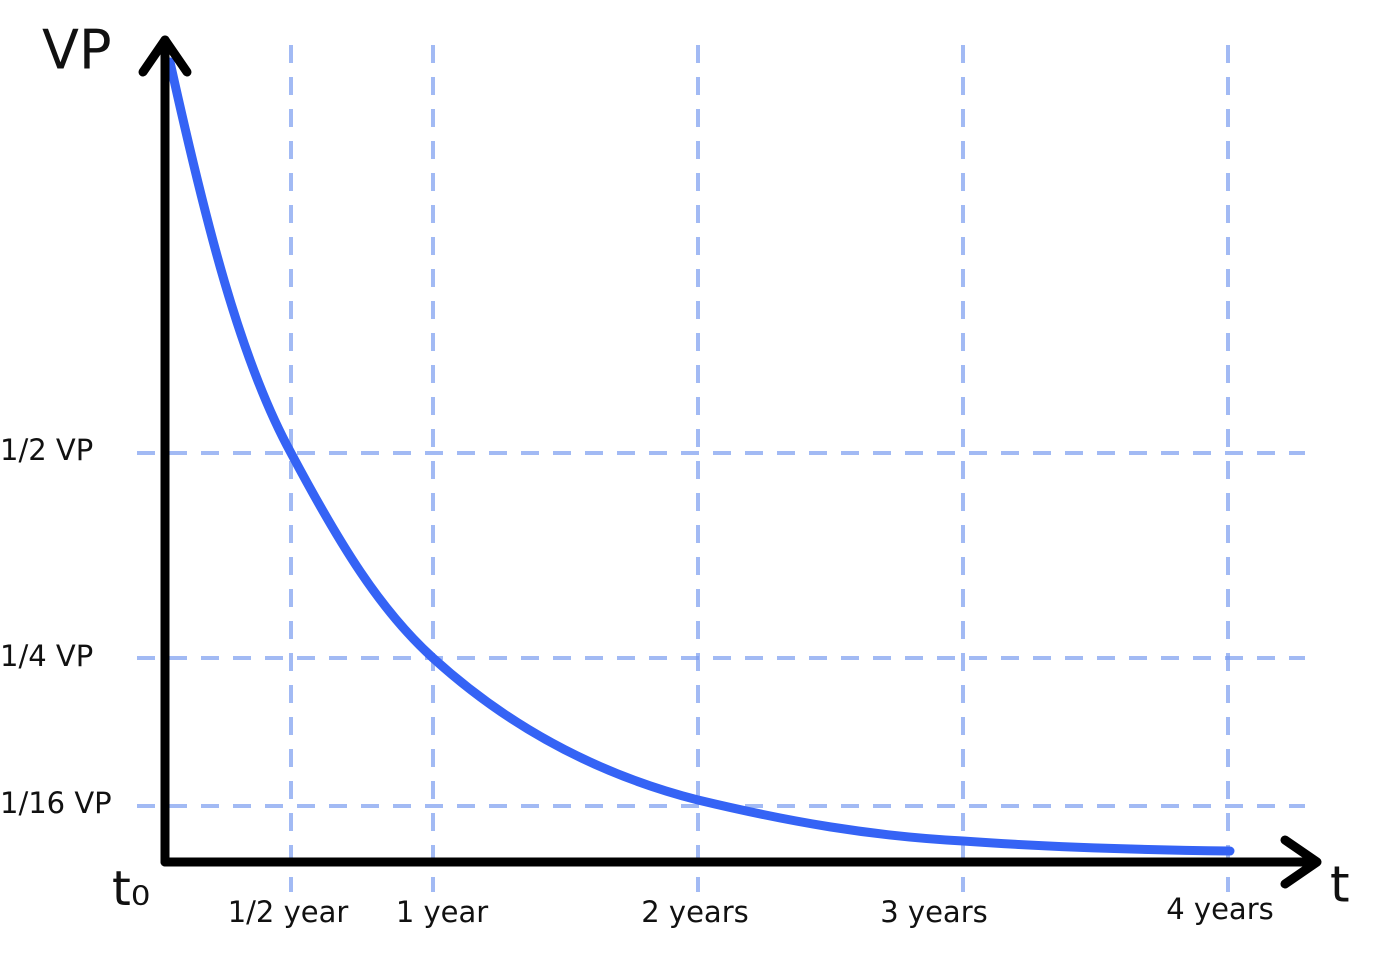  I want to click on x-tick-label: 1/2 year, so click(288, 912).